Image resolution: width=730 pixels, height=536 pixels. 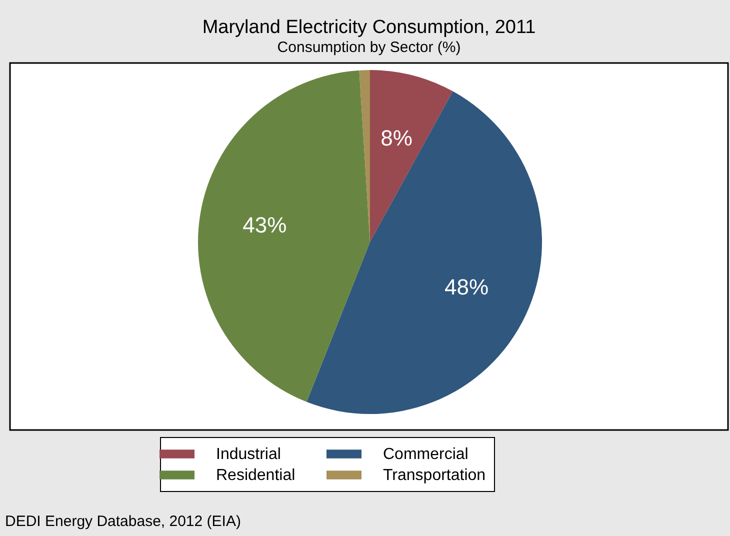 What do you see at coordinates (369, 27) in the screenshot?
I see `chart-title: Maryland Electricity Consumption, 2011` at bounding box center [369, 27].